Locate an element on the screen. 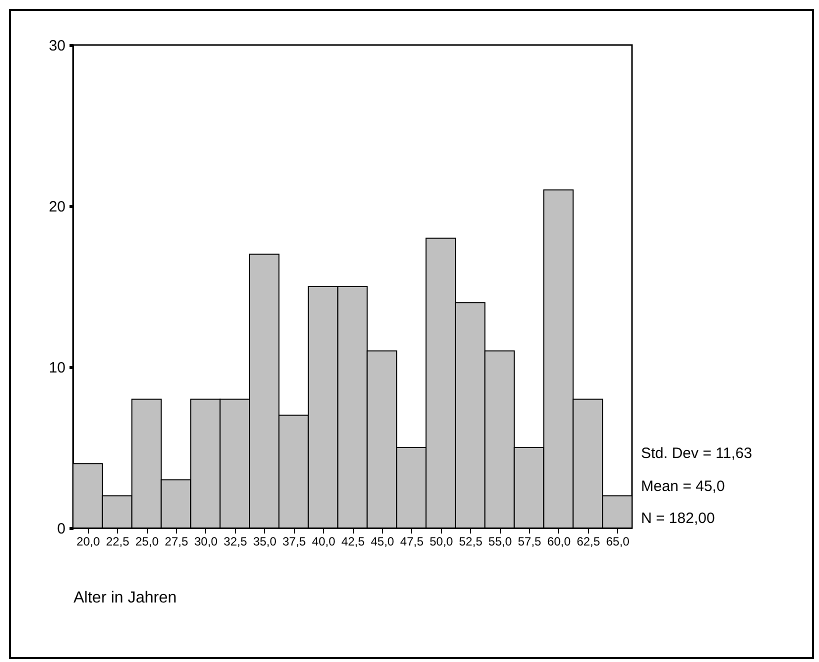 This screenshot has height=662, width=819. x-axis-title: Alter in Jahren is located at coordinates (125, 598).